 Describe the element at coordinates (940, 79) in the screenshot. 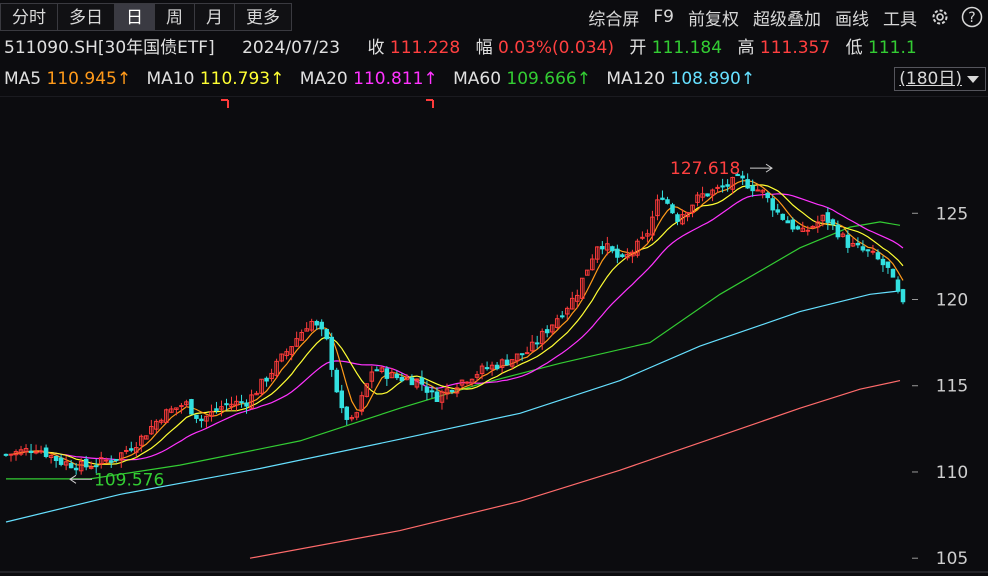

I see `period-selector: (180日)` at that location.